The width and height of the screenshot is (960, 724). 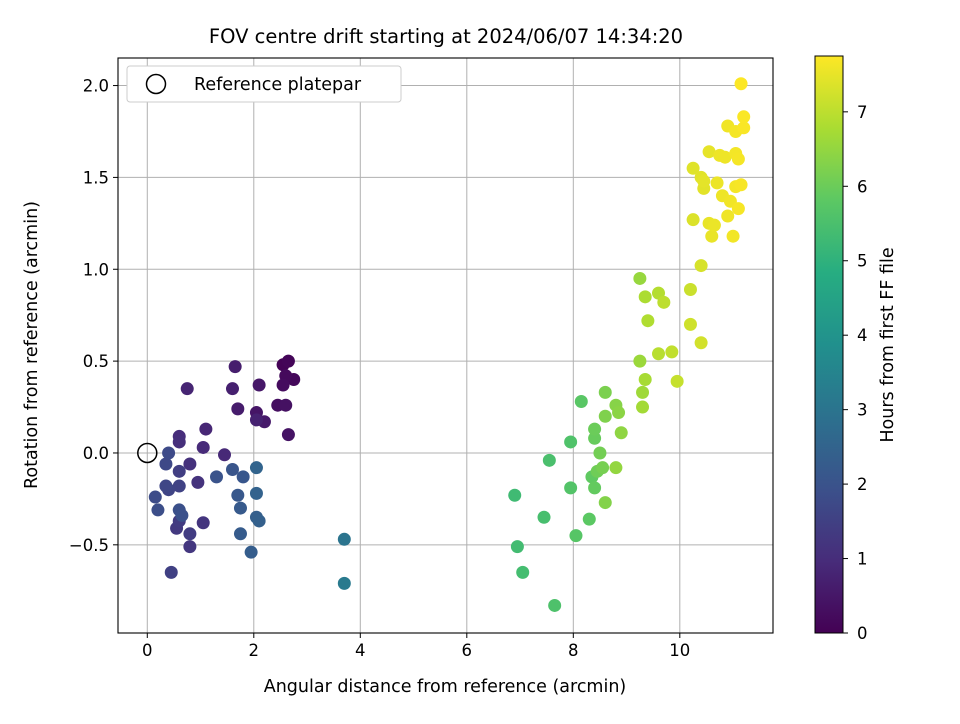 What do you see at coordinates (416, 646) in the screenshot?
I see `x-axis-ticks: 0 2 4 6 8 10` at bounding box center [416, 646].